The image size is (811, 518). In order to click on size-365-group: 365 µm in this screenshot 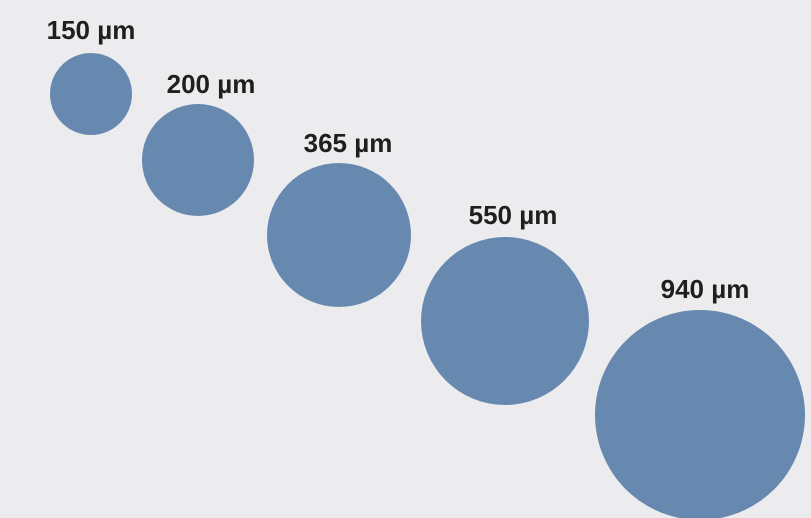, I will do `click(339, 217)`.